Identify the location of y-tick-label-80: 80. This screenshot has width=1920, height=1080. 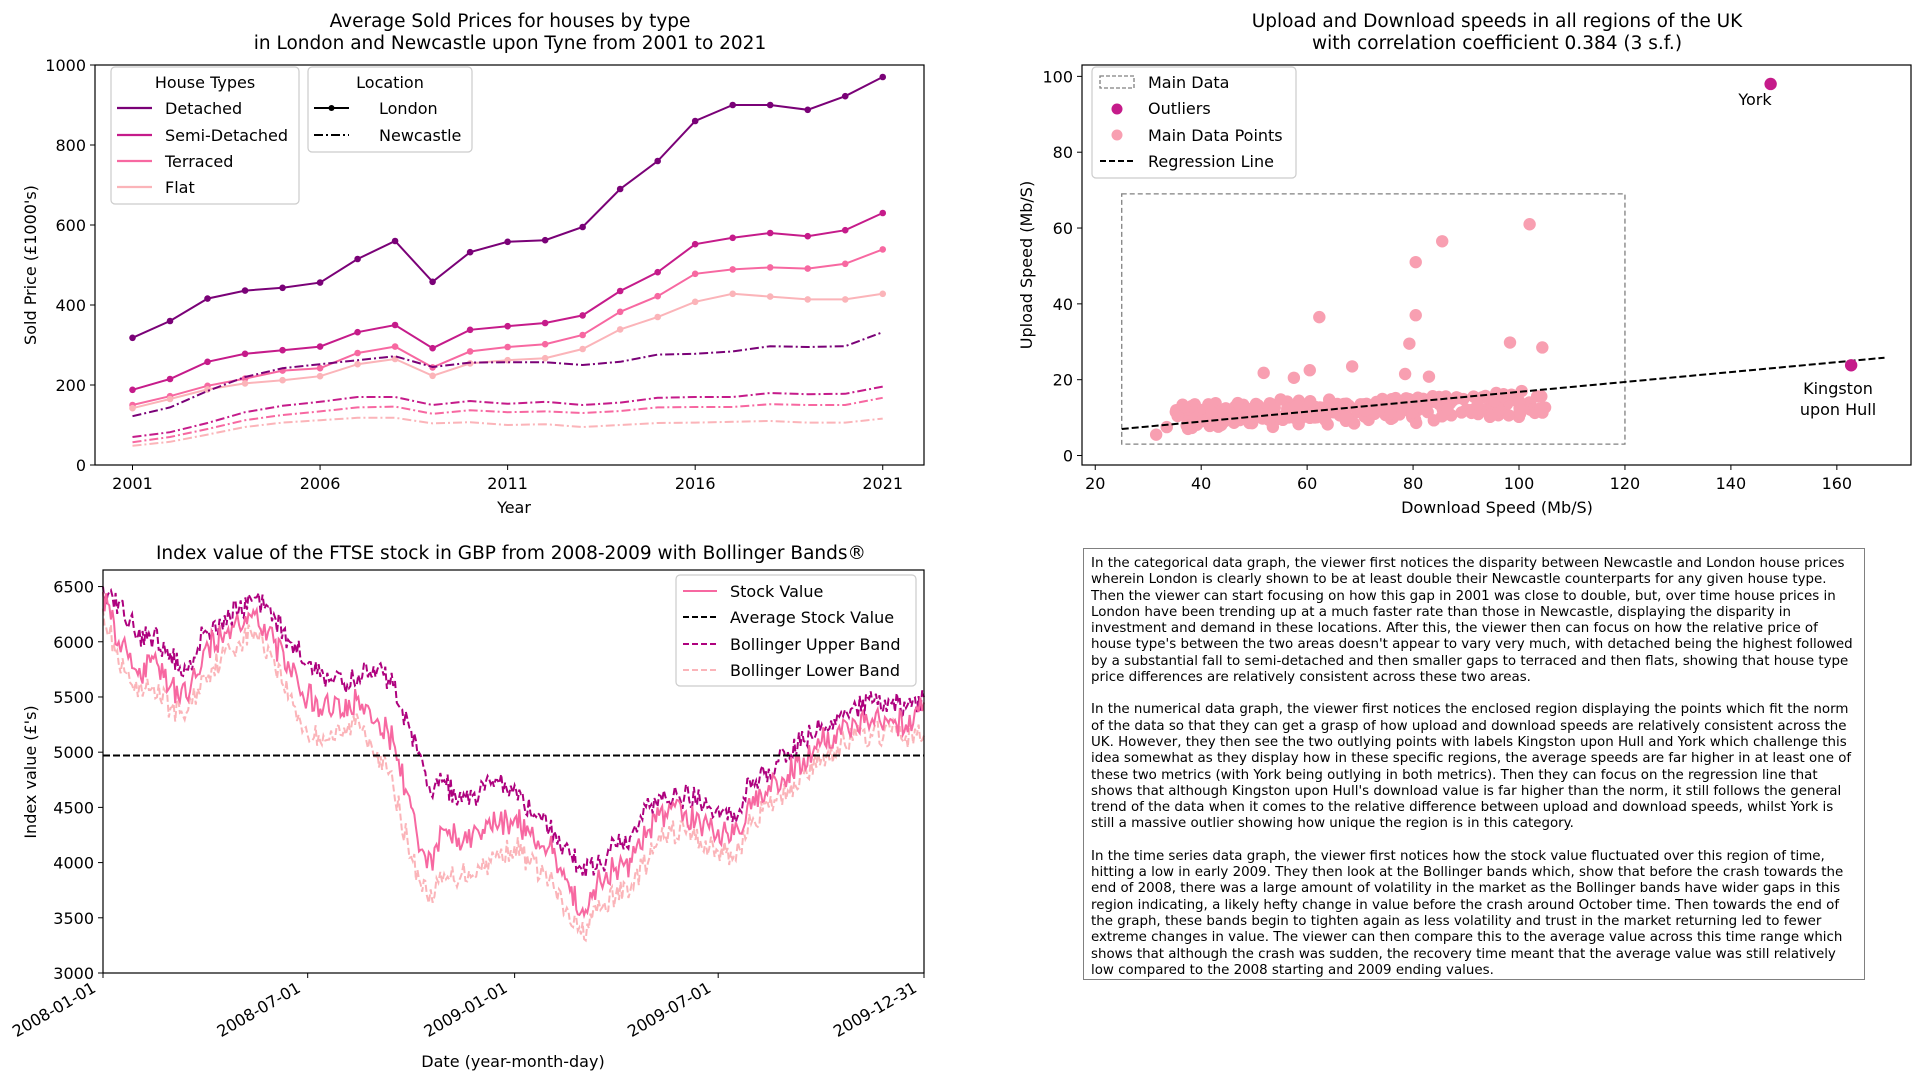
(1063, 152).